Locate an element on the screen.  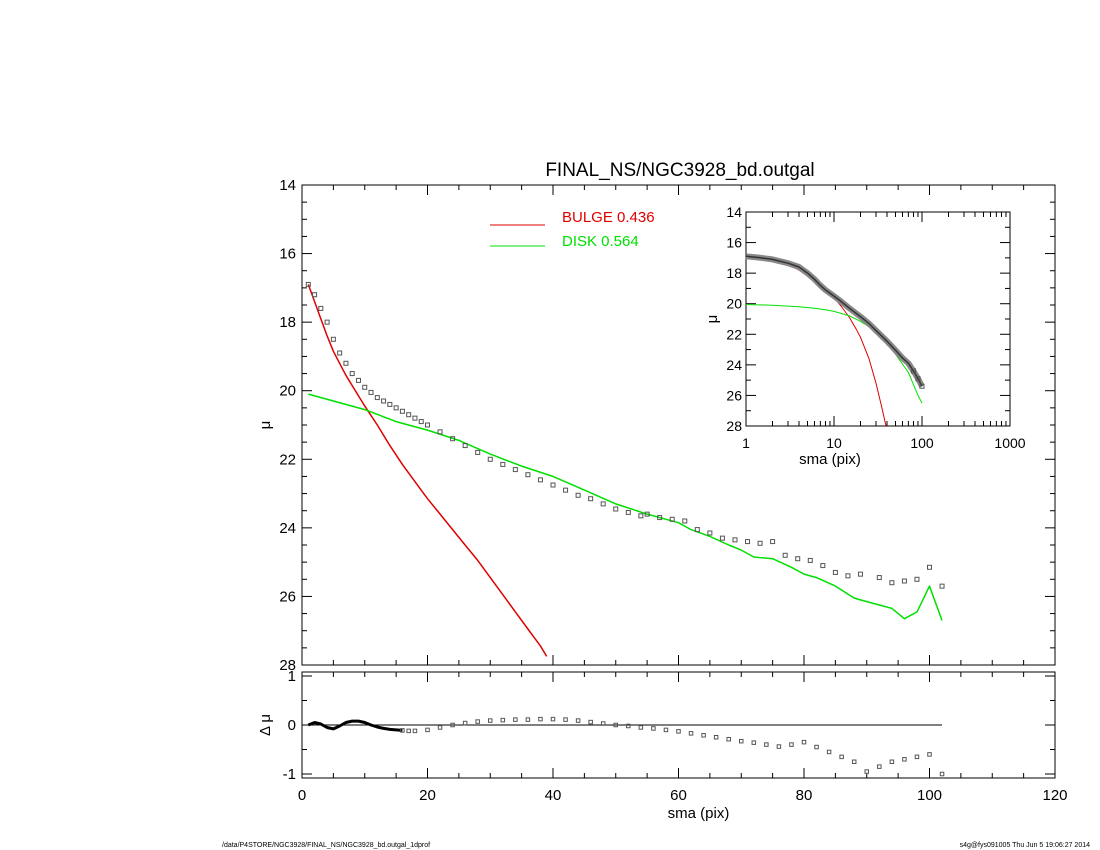
footer-timestamp: s4g@fys091005 Thu Jun 5 19:06:27 2014 is located at coordinates (1024, 845).